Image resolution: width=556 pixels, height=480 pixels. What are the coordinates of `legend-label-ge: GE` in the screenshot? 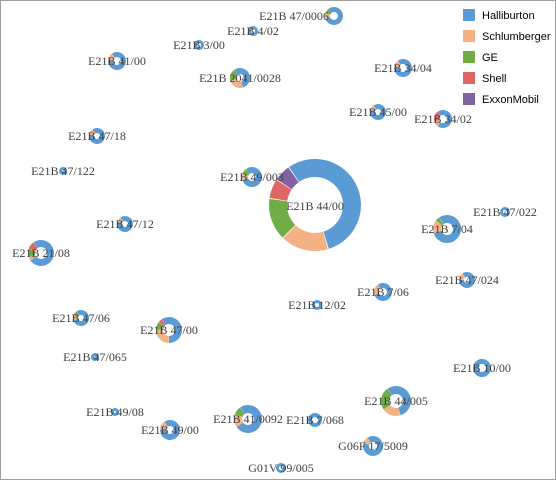 It's located at (490, 58).